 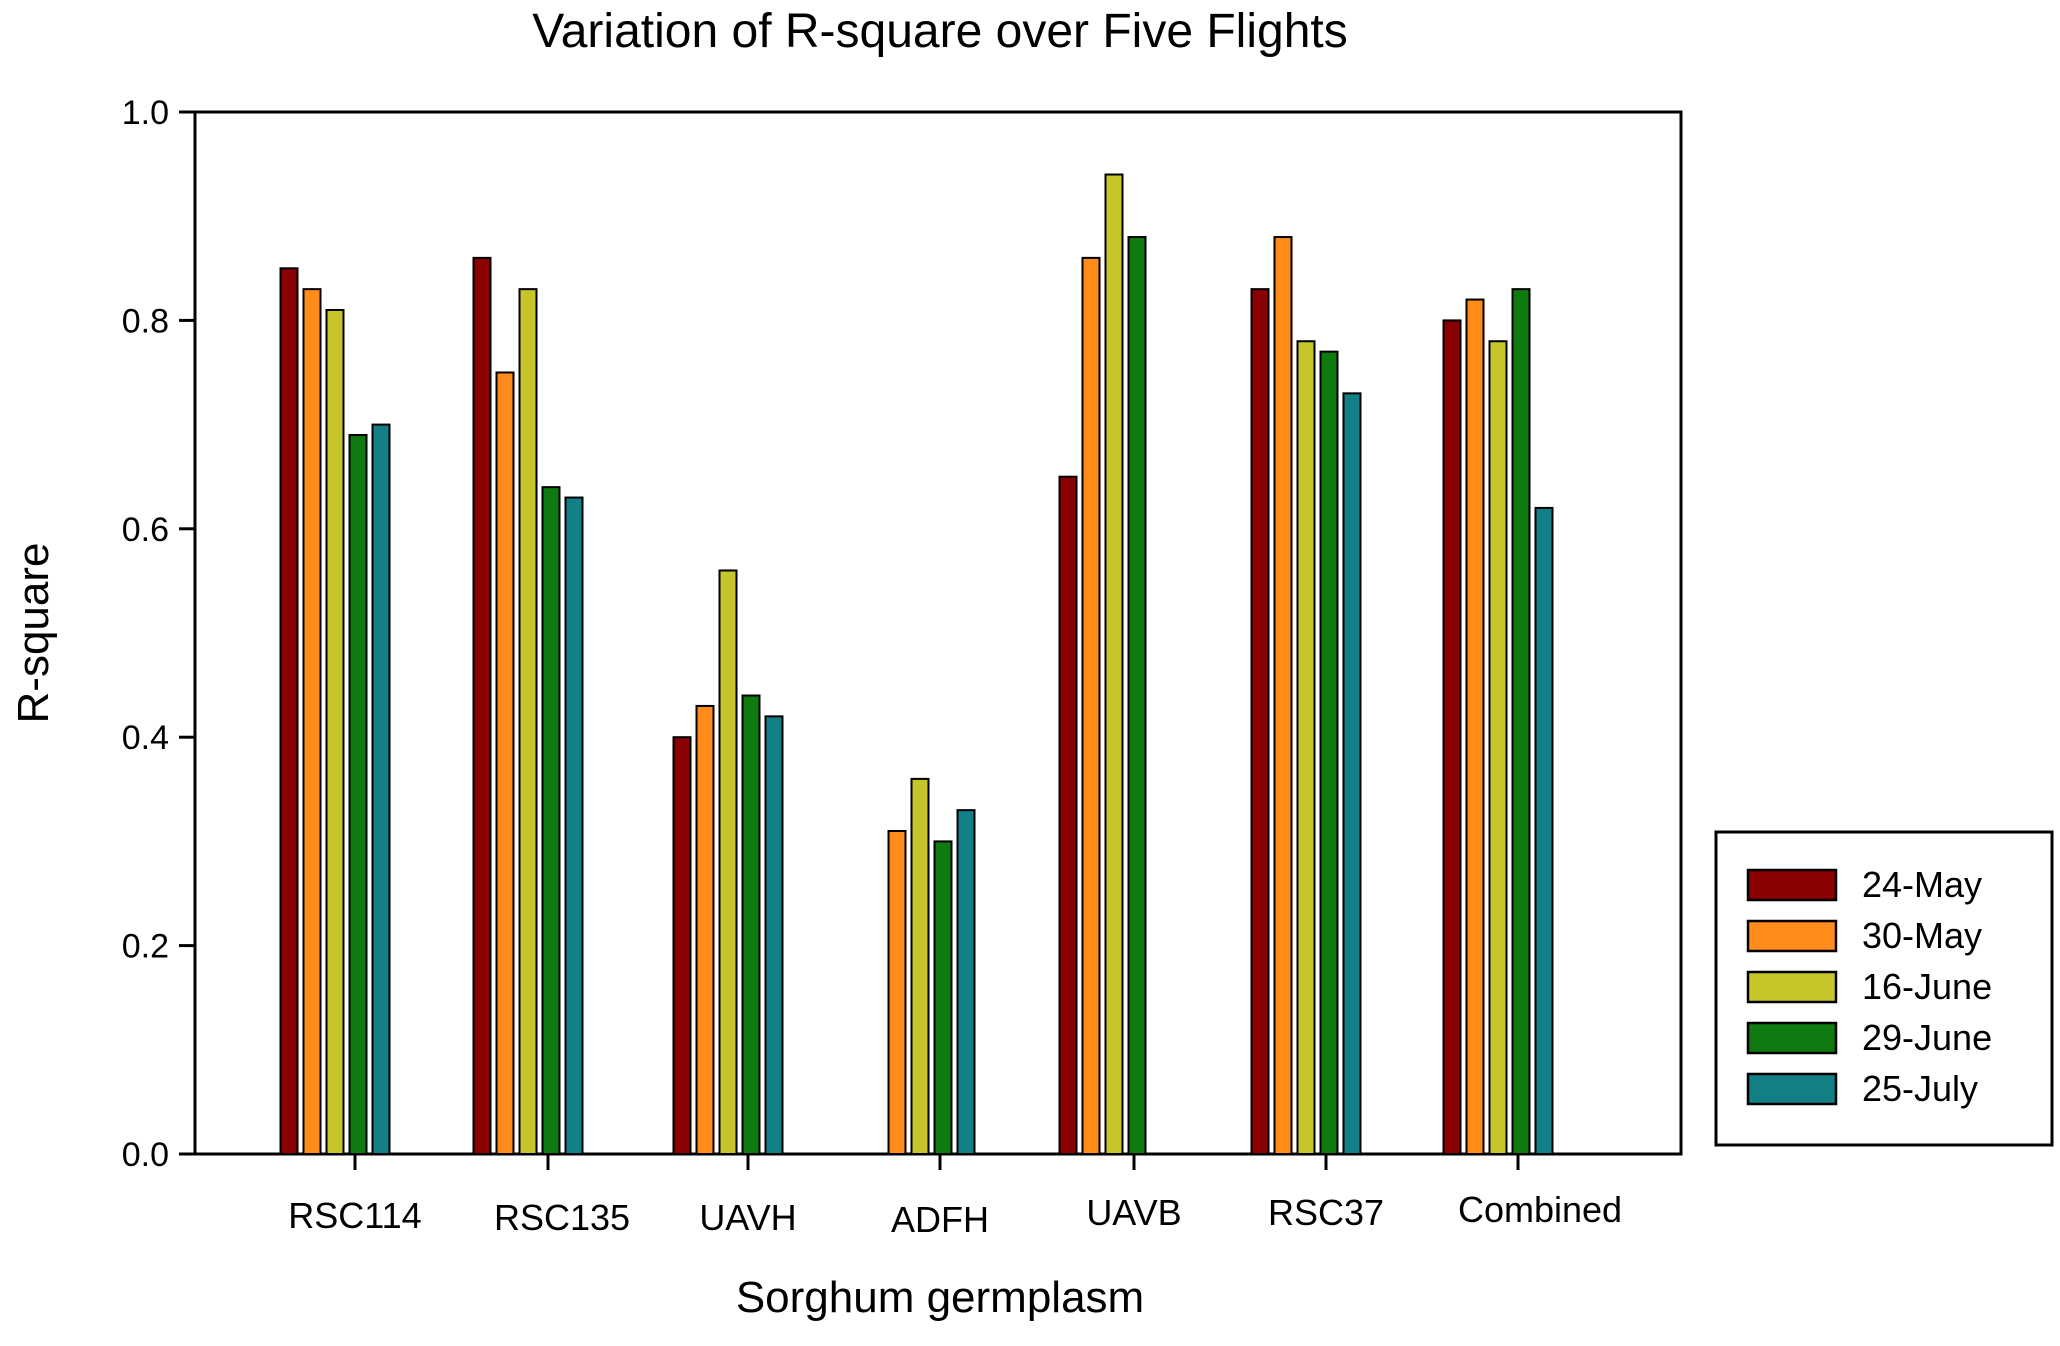 What do you see at coordinates (335, 732) in the screenshot?
I see `bar-rsc114-16-june` at bounding box center [335, 732].